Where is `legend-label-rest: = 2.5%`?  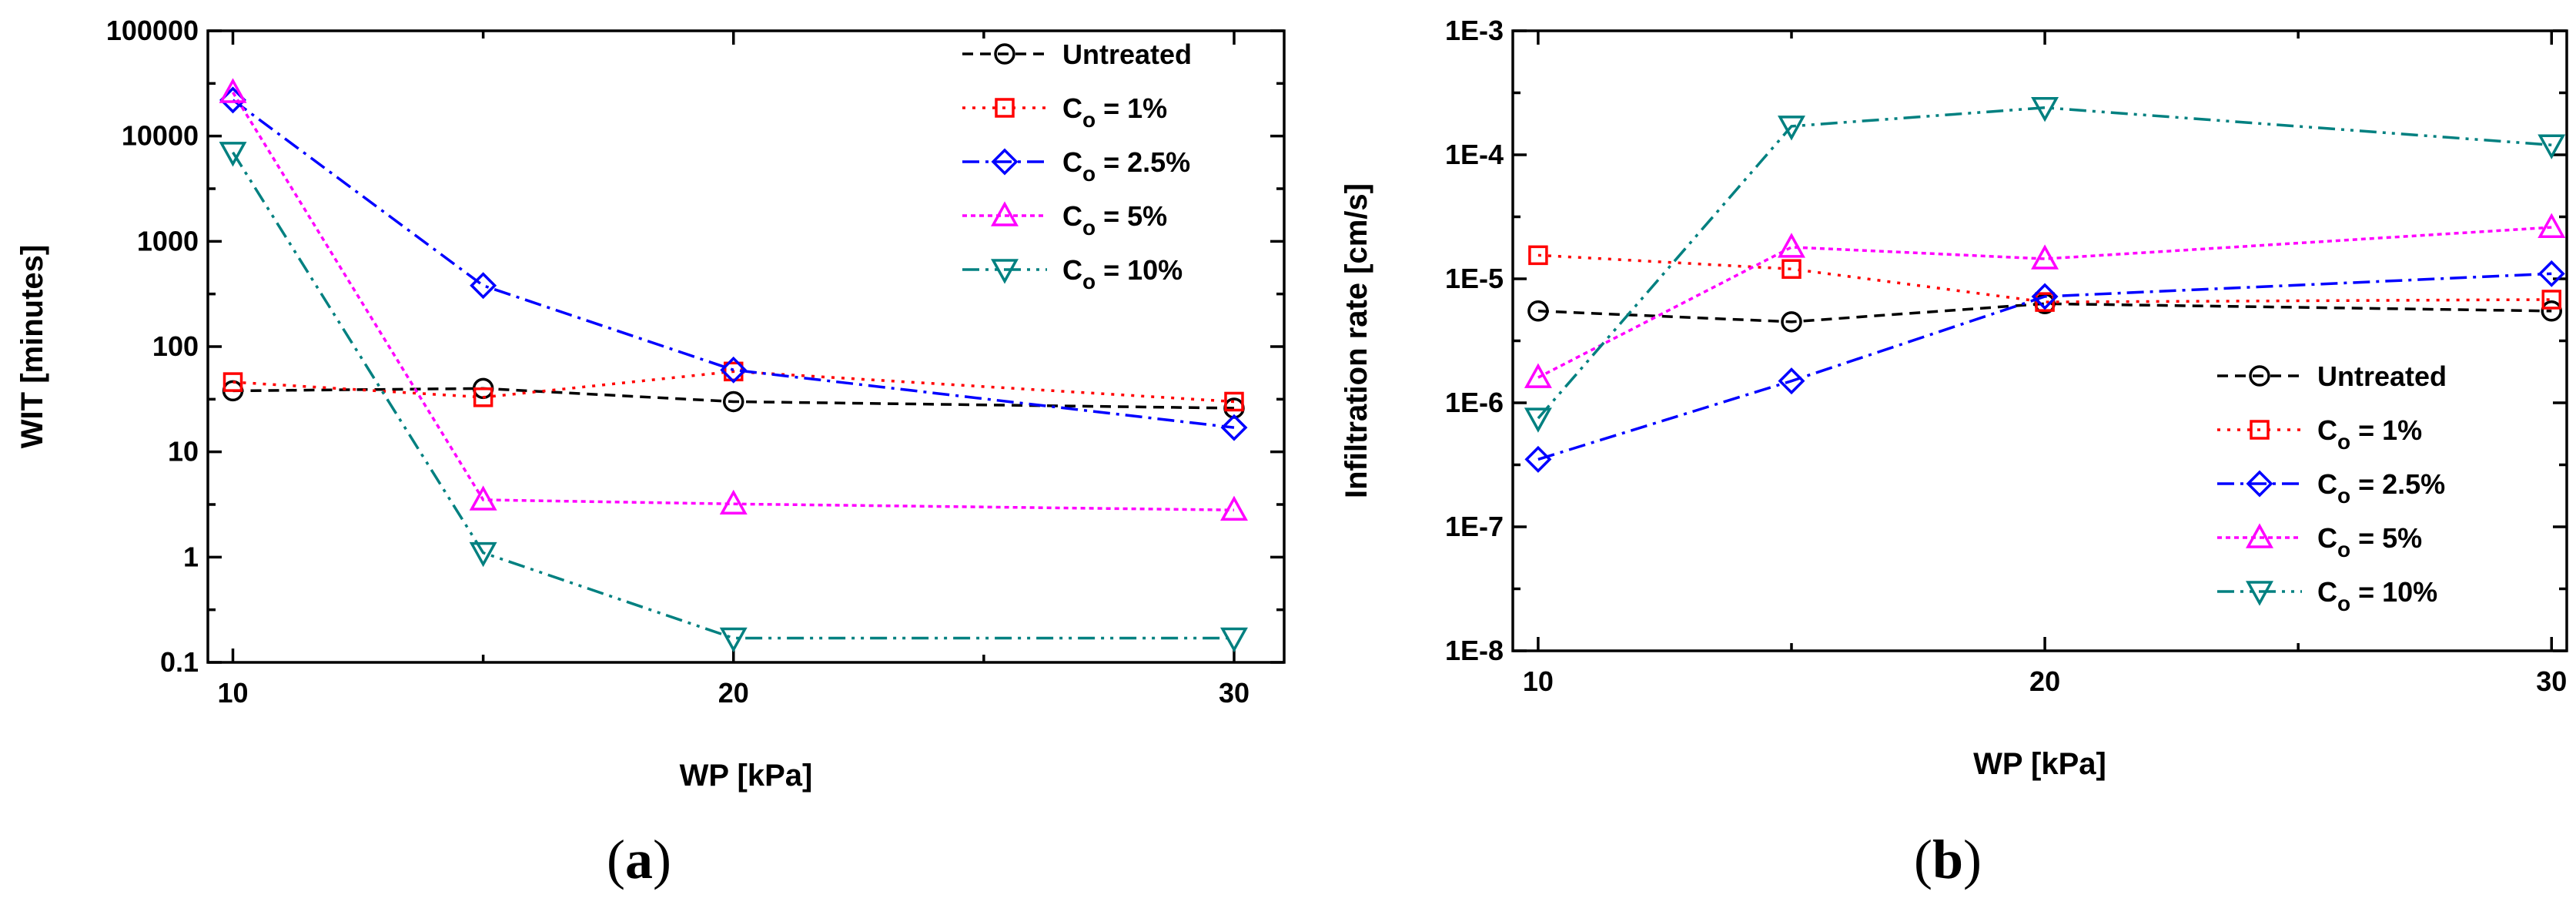 legend-label-rest: = 2.5% is located at coordinates (1143, 162).